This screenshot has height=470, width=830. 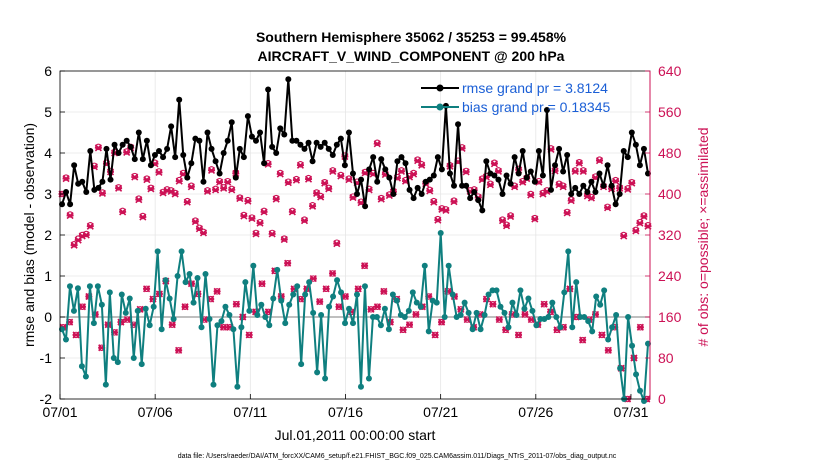 What do you see at coordinates (345, 412) in the screenshot?
I see `x-tick-label: 07/16` at bounding box center [345, 412].